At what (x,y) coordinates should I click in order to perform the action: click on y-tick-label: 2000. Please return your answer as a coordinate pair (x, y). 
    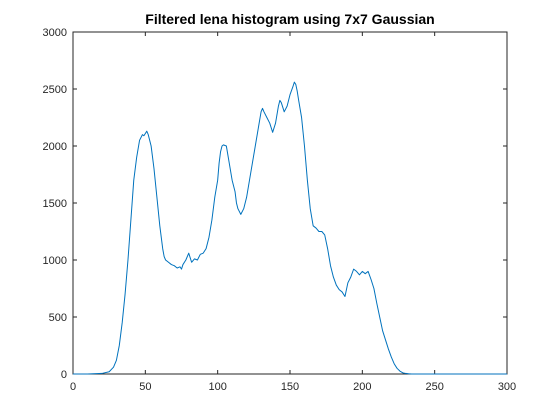
    Looking at the image, I should click on (55, 147).